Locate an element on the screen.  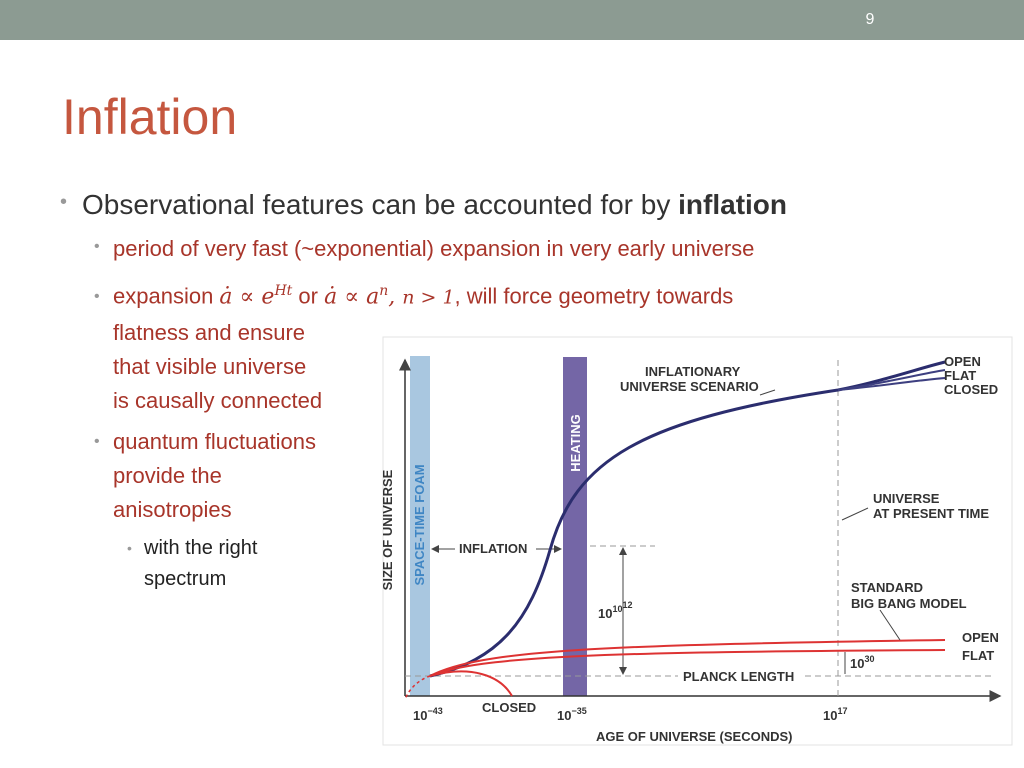
dashed-red is located at coordinates (417, 688).